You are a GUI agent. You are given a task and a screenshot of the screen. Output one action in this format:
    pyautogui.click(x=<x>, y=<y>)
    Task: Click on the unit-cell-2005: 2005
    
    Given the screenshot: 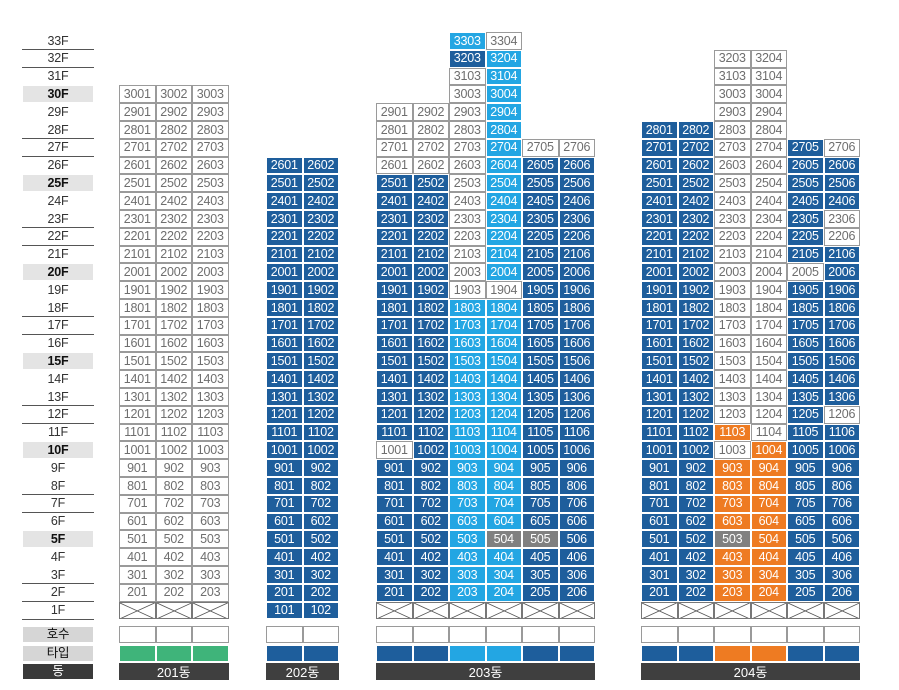 What is the action you would take?
    pyautogui.click(x=540, y=272)
    